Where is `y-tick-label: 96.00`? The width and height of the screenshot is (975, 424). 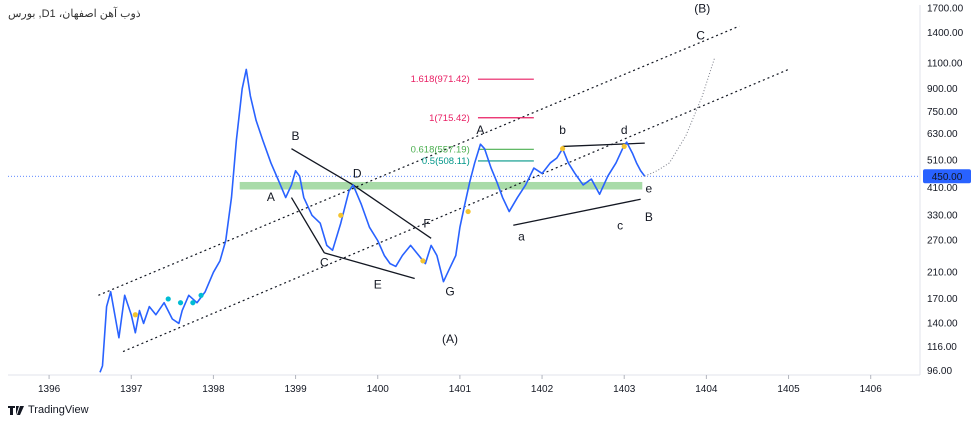
y-tick-label: 96.00 is located at coordinates (939, 371).